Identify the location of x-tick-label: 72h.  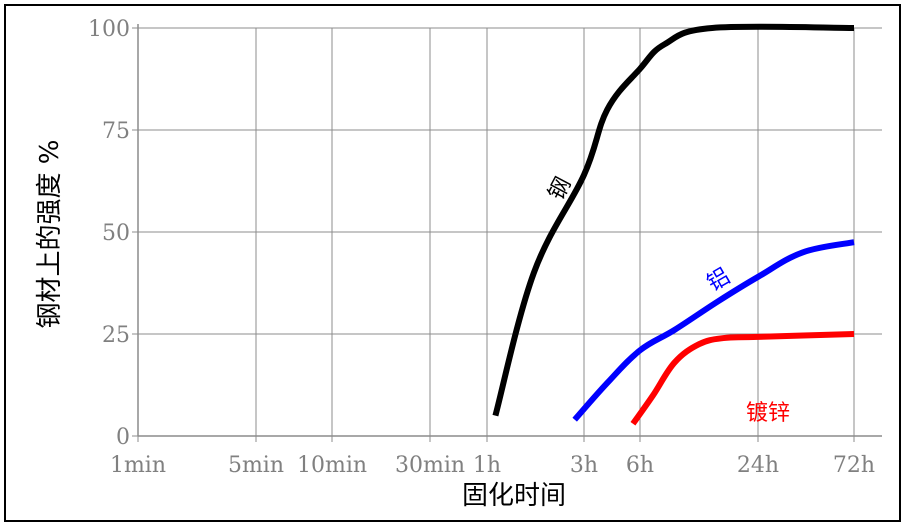
(854, 465).